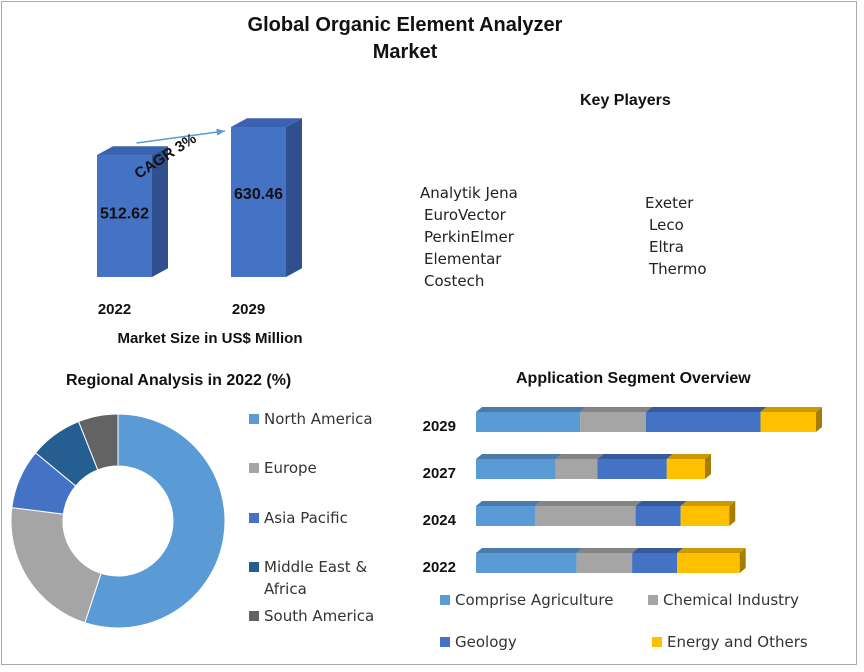 This screenshot has width=864, height=672. What do you see at coordinates (98, 442) in the screenshot?
I see `donut-slice-south-america` at bounding box center [98, 442].